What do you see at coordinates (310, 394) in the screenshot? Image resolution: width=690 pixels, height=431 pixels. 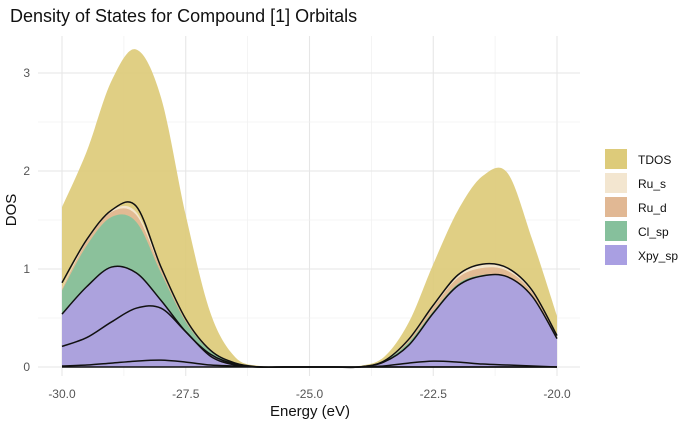 I see `x-tick-label: -25.0` at bounding box center [310, 394].